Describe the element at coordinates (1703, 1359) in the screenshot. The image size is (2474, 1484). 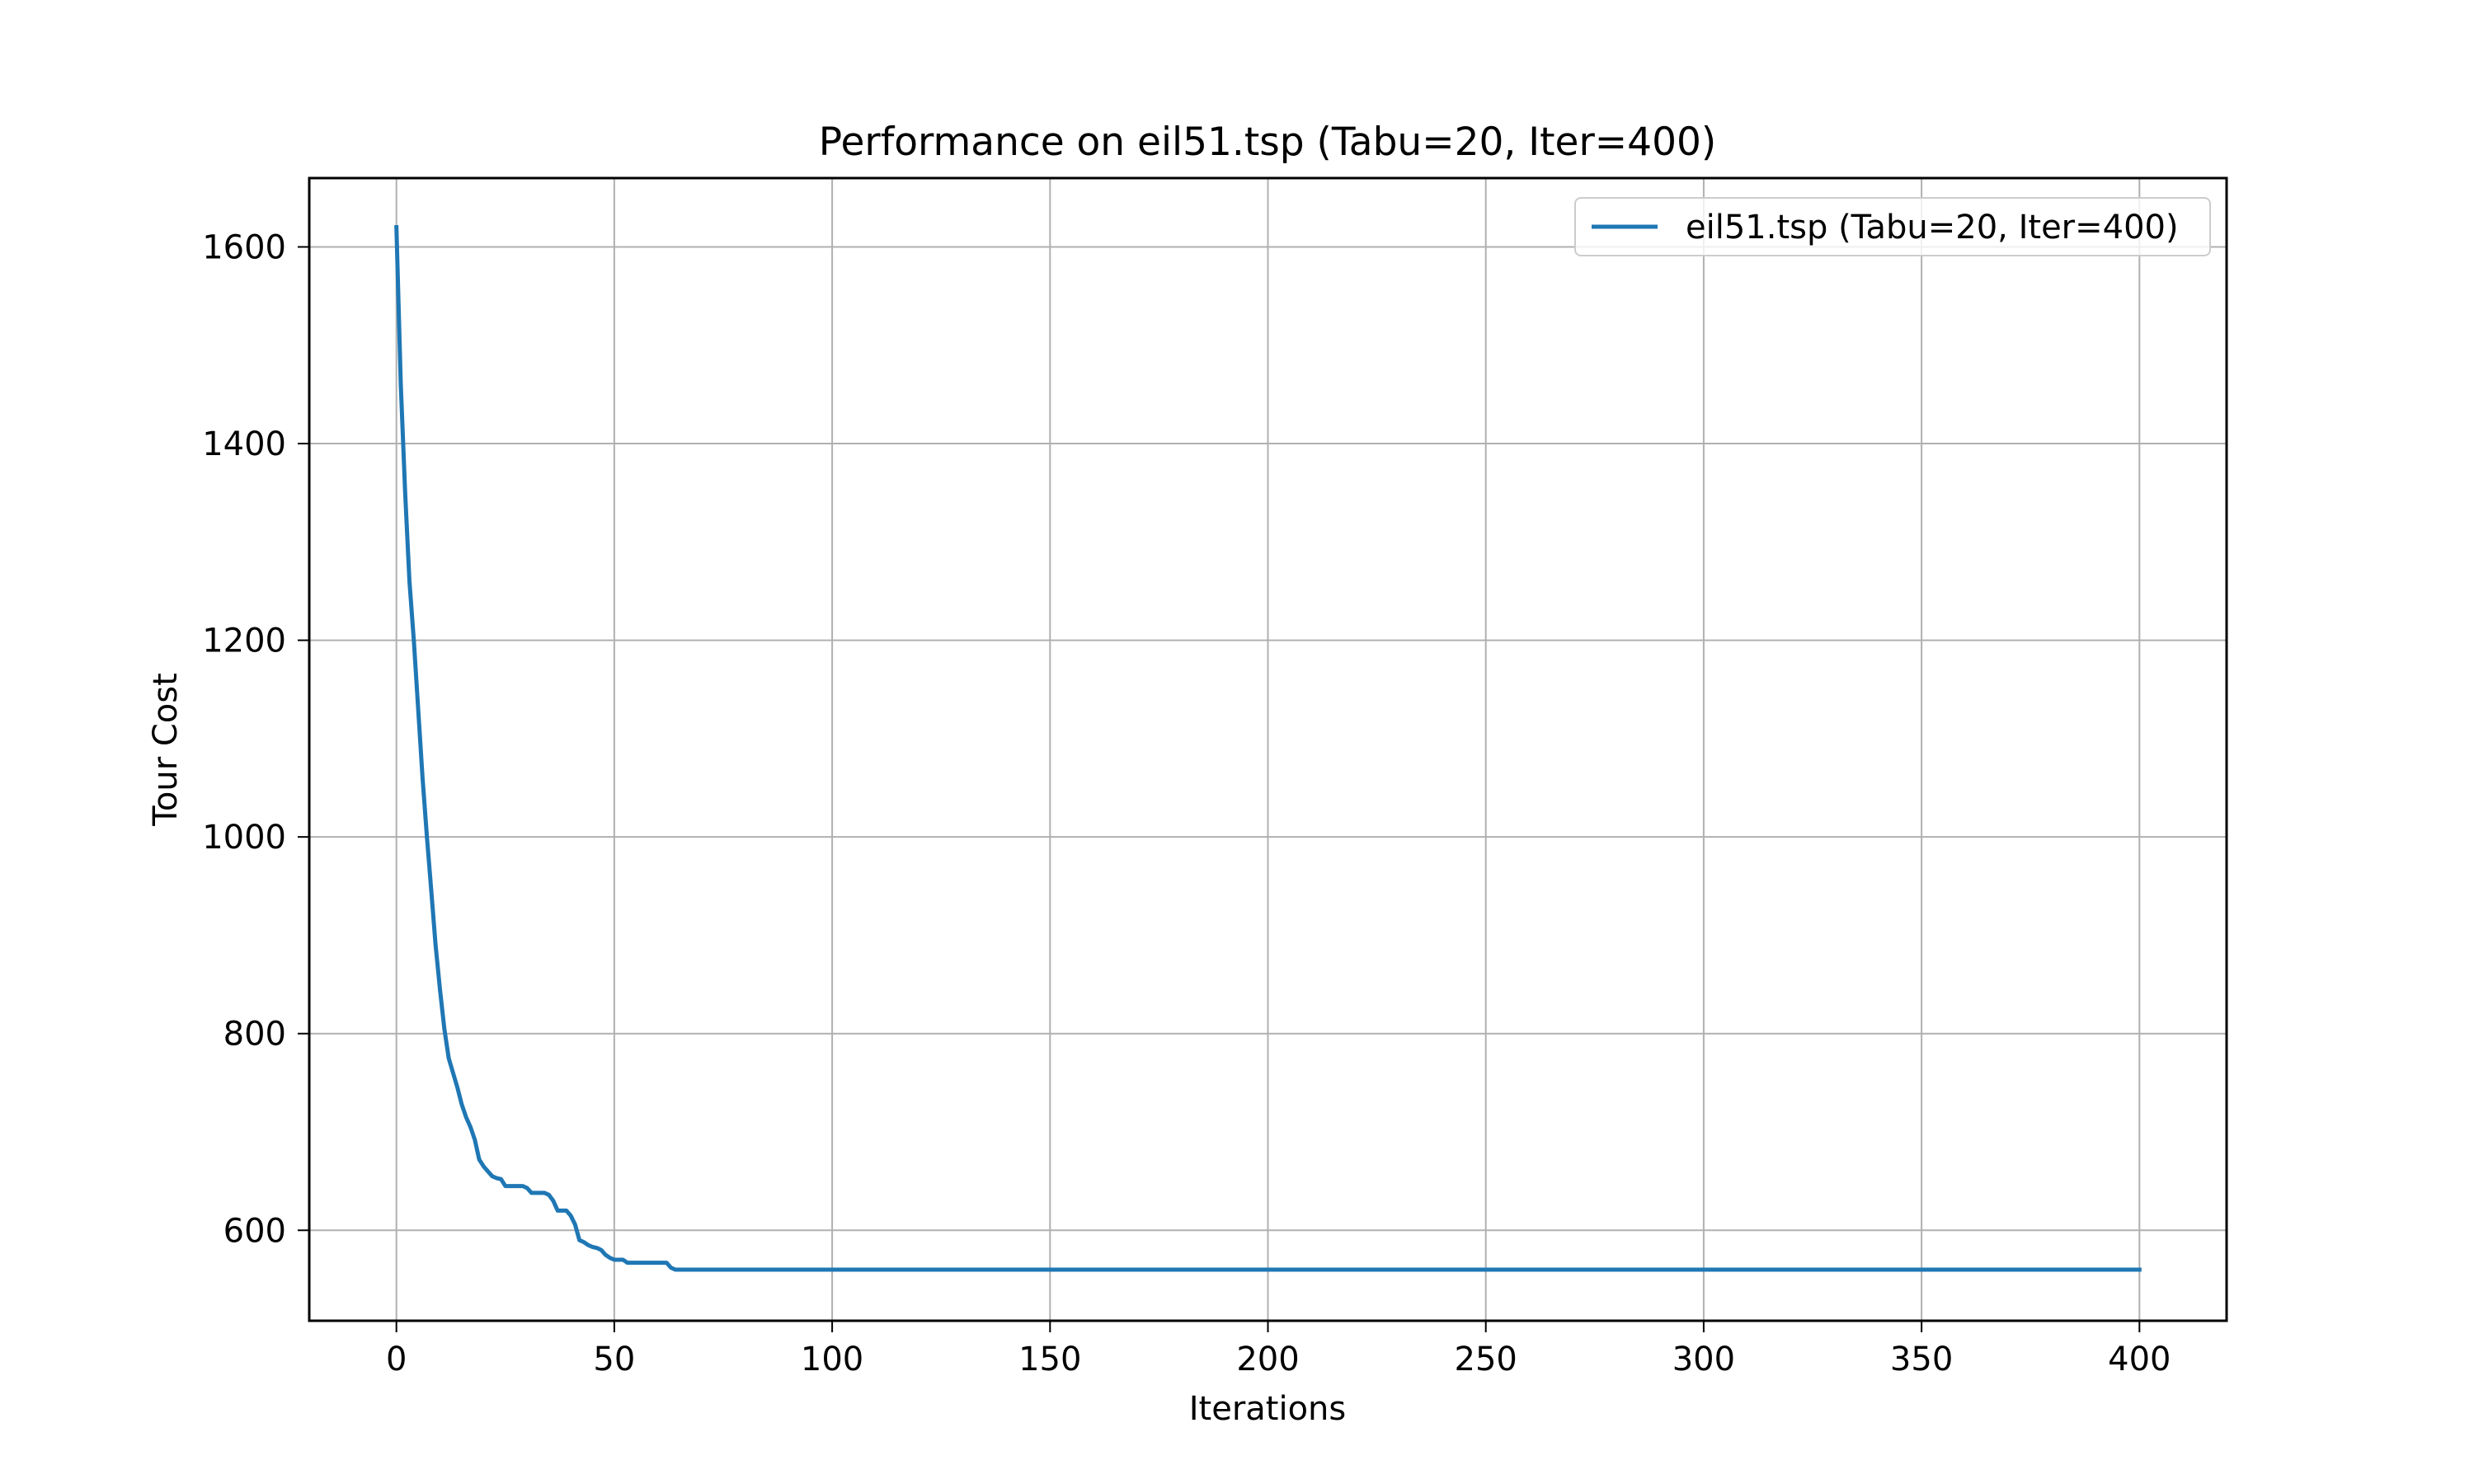
I see `x-tick-label: 300` at that location.